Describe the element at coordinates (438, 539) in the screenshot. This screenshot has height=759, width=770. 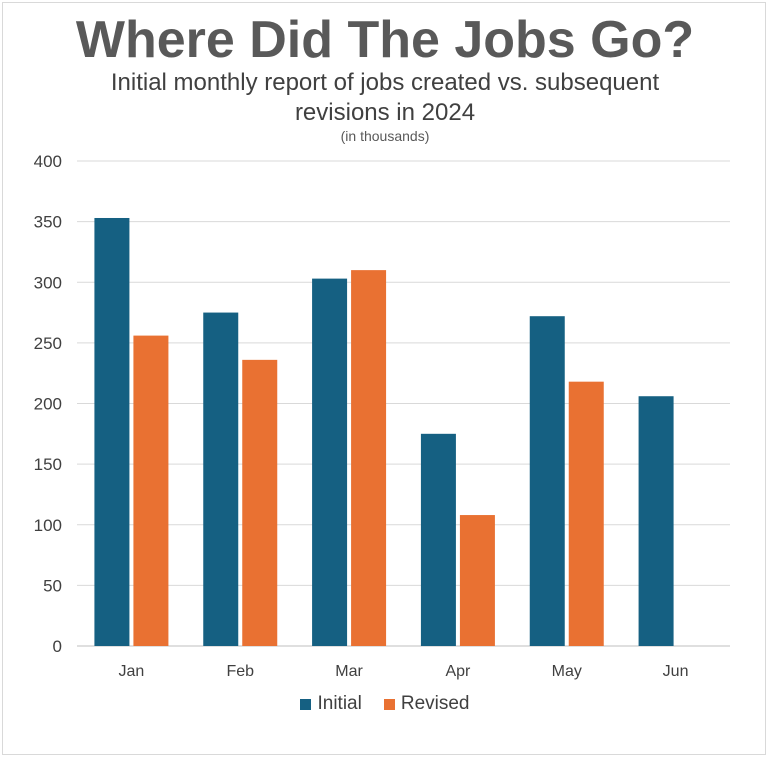
I see `bar-initial-apr` at that location.